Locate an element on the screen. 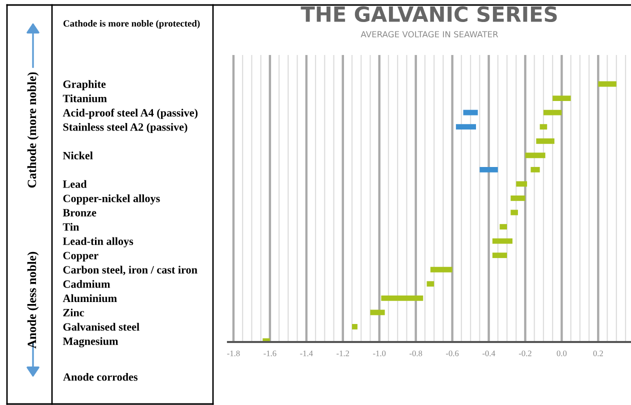 Image resolution: width=631 pixels, height=405 pixels. x-tick-label: -0.2 is located at coordinates (525, 353).